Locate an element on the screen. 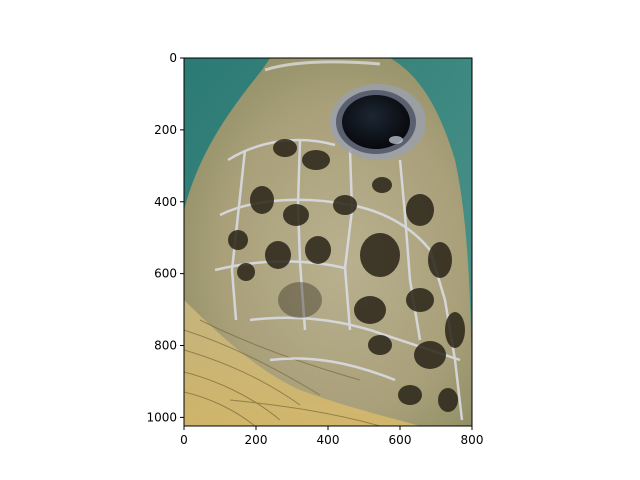 The width and height of the screenshot is (640, 480). y-tick-label: 800 is located at coordinates (165, 346).